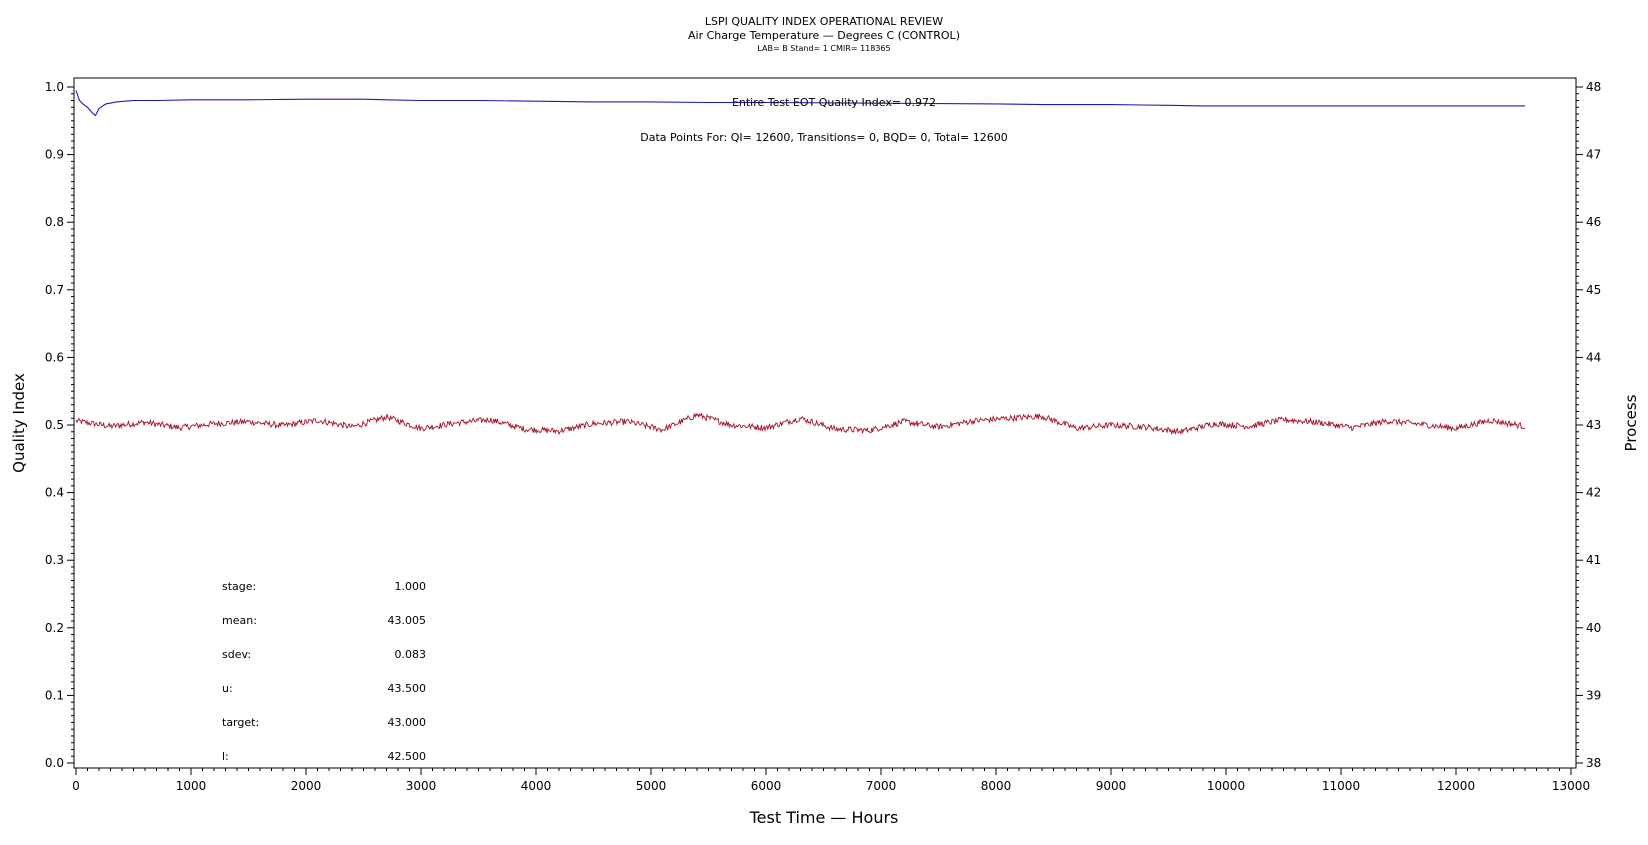  Describe the element at coordinates (1593, 222) in the screenshot. I see `y2-tick-label: 46` at that location.